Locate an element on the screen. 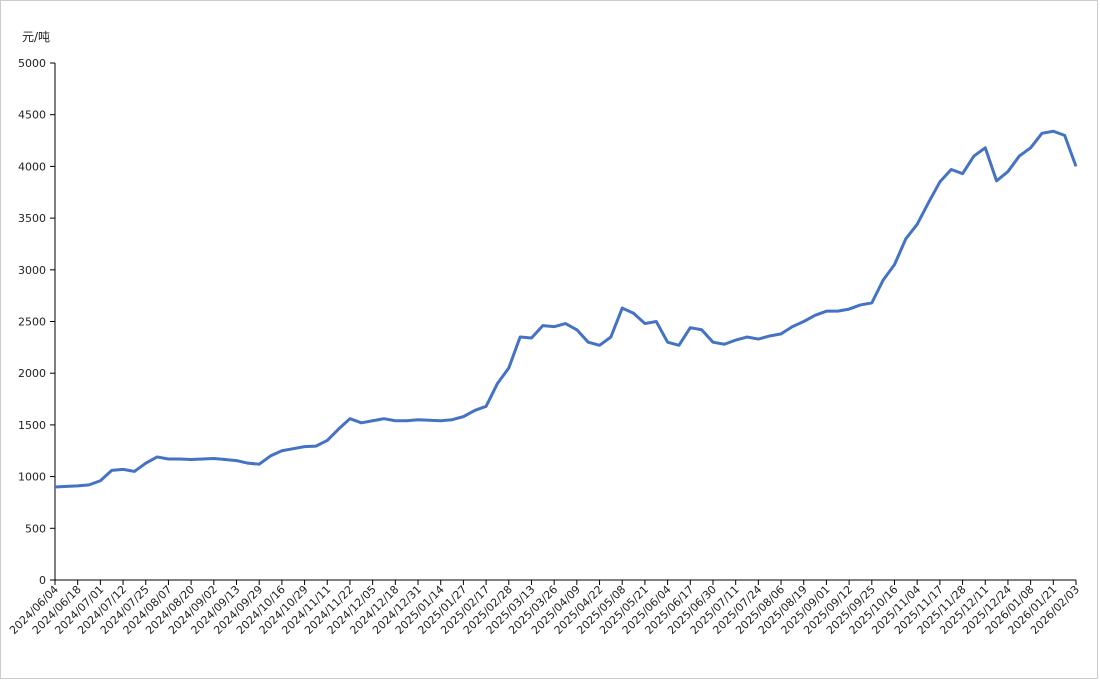  y-tick-label: 3500 is located at coordinates (32, 218).